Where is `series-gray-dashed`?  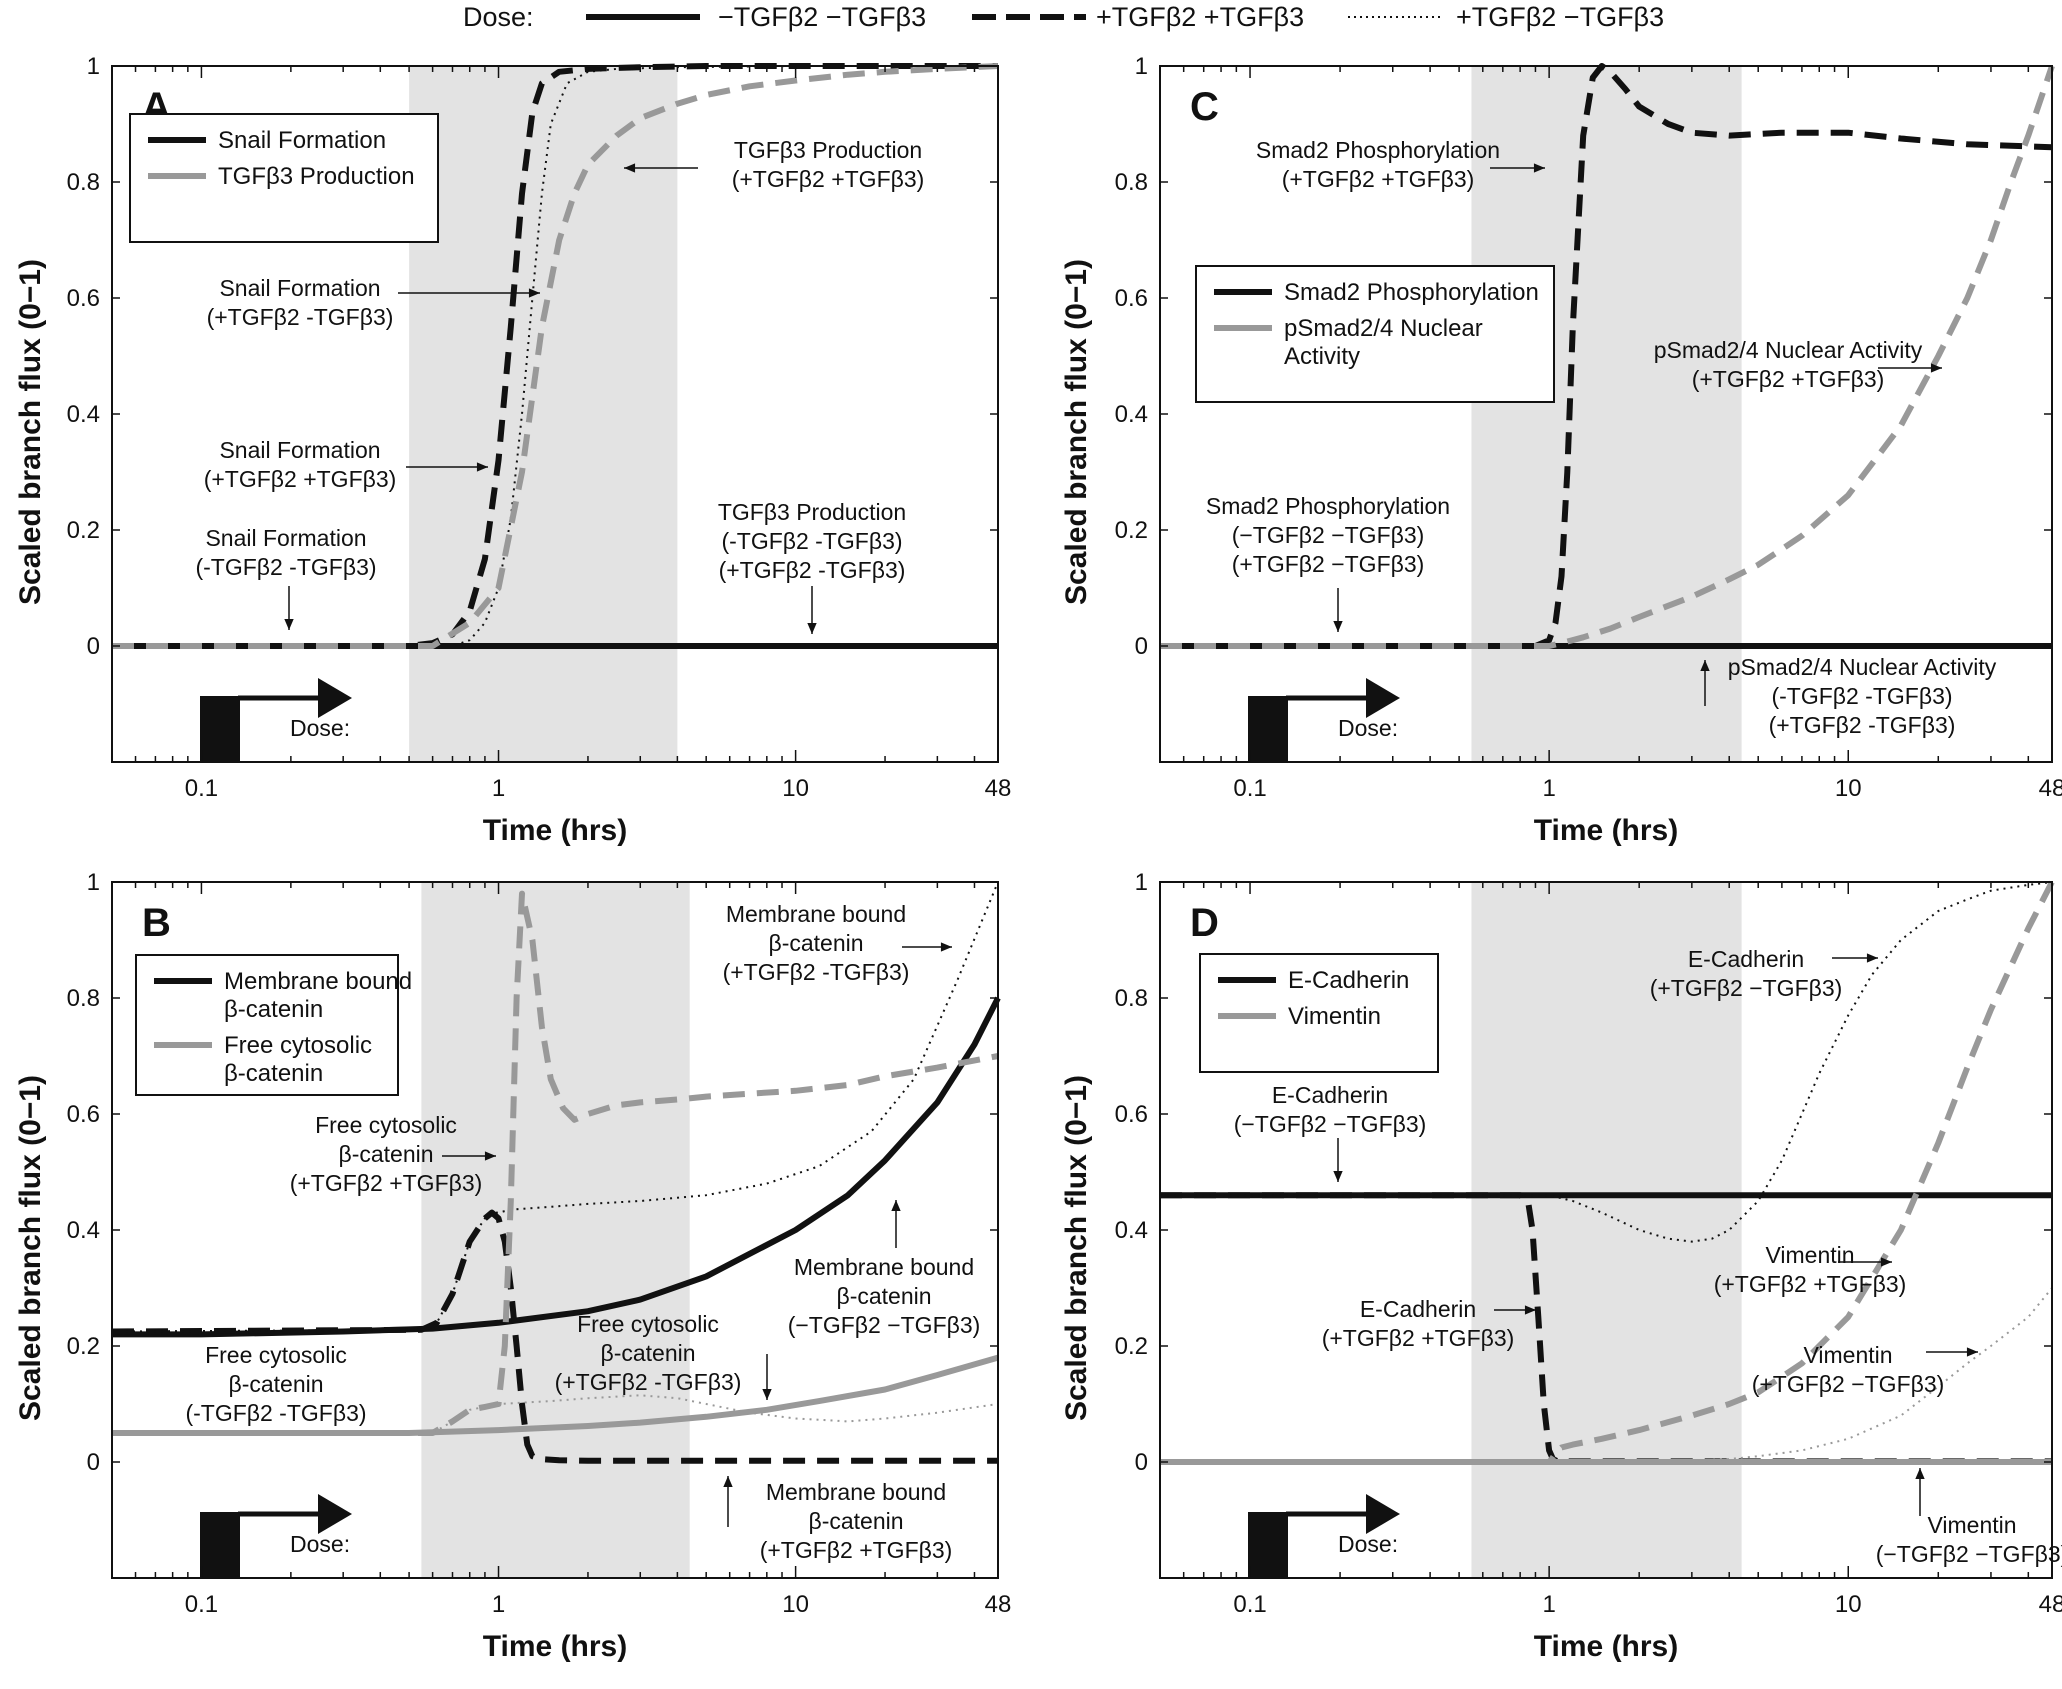 series-gray-dashed is located at coordinates (555, 356).